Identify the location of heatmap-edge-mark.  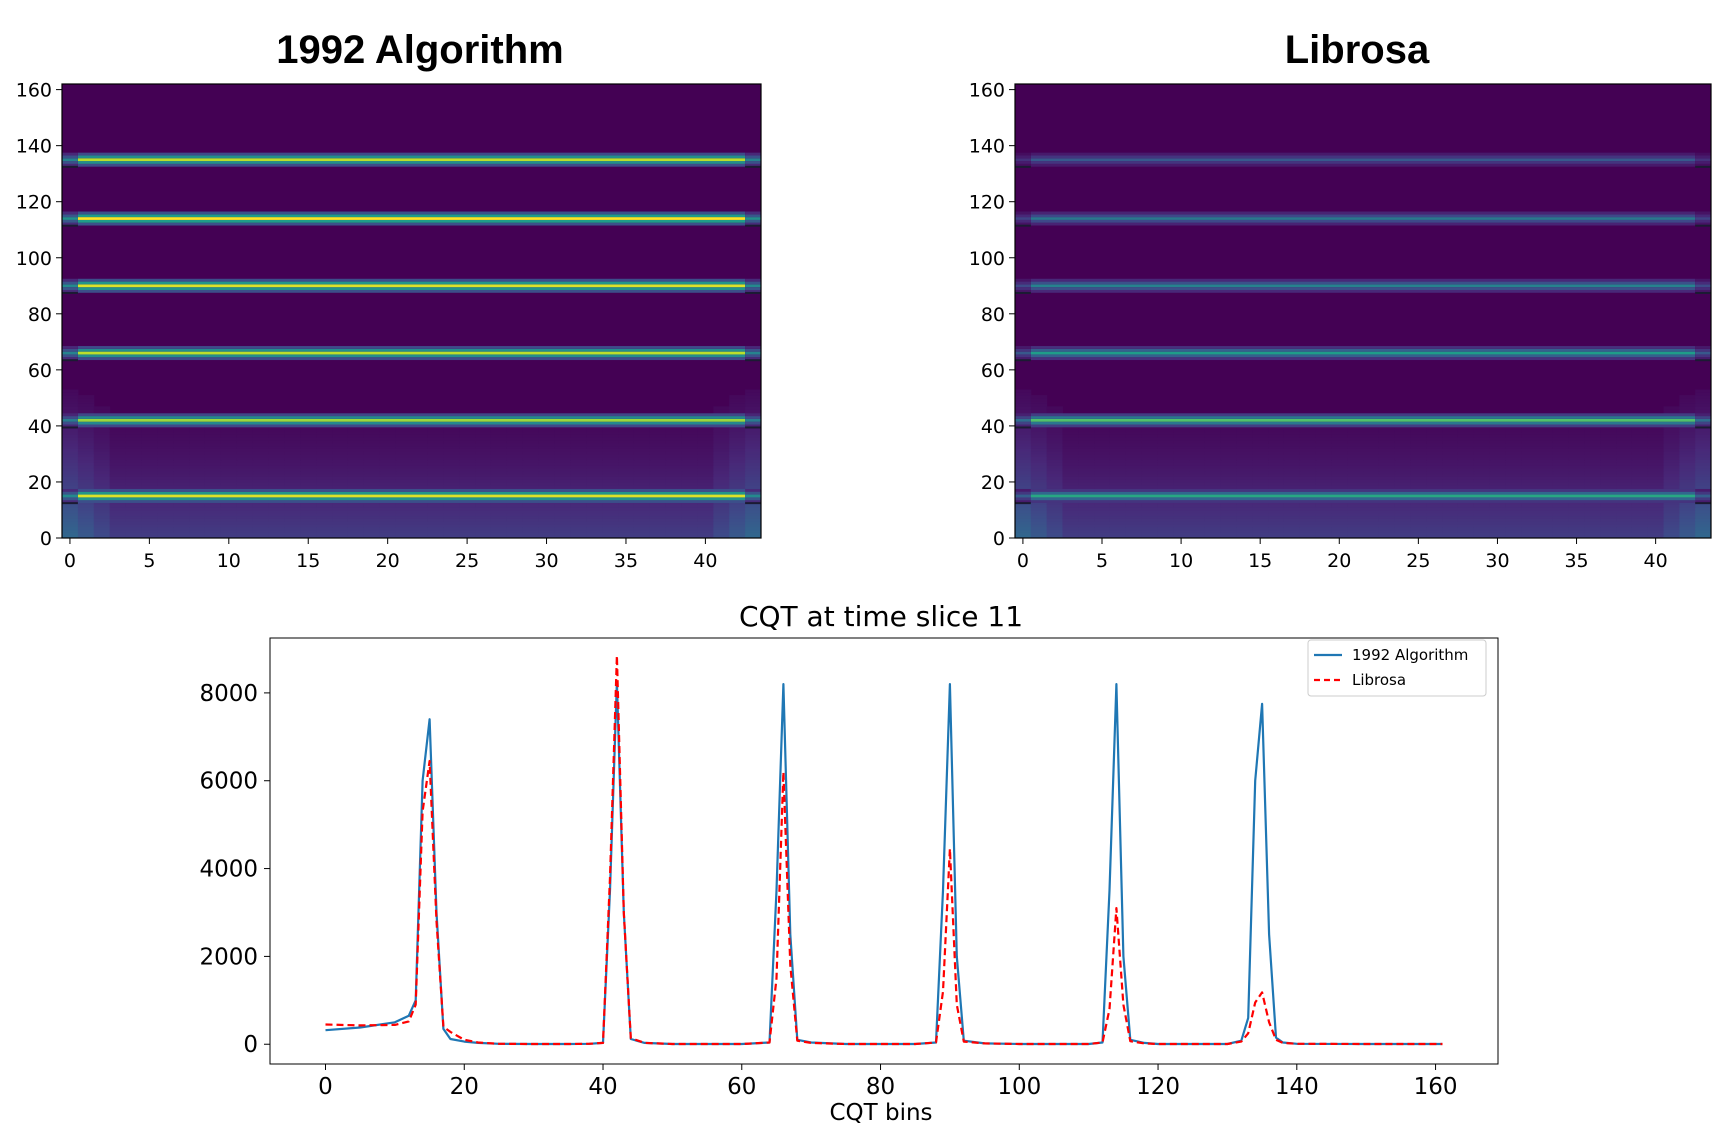
(1703, 292).